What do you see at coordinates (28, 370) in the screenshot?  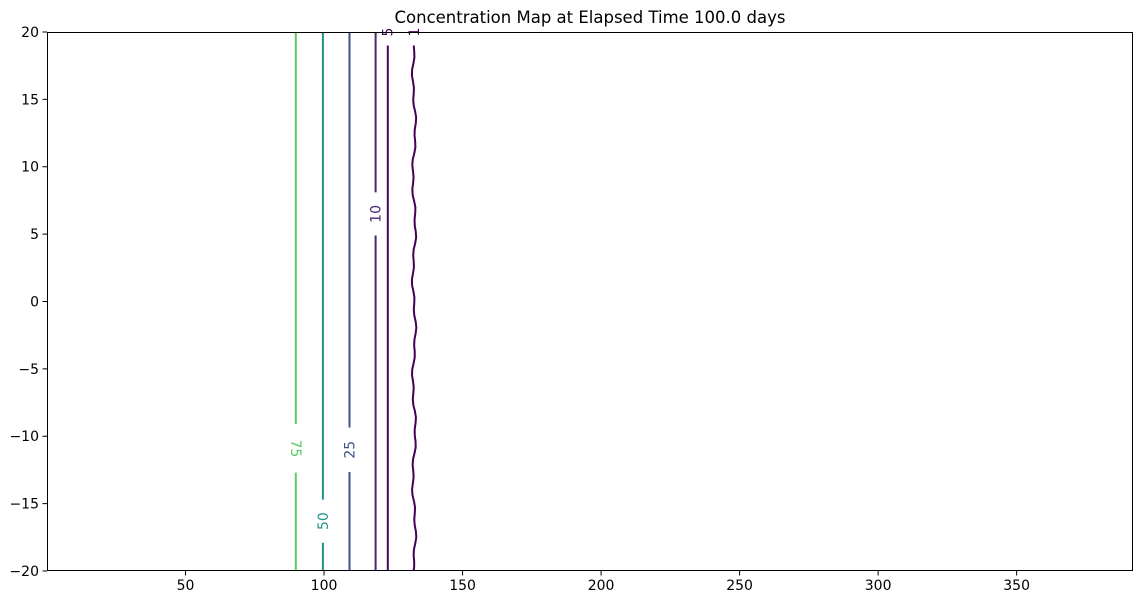 I see `y-tick-label--5: −5` at bounding box center [28, 370].